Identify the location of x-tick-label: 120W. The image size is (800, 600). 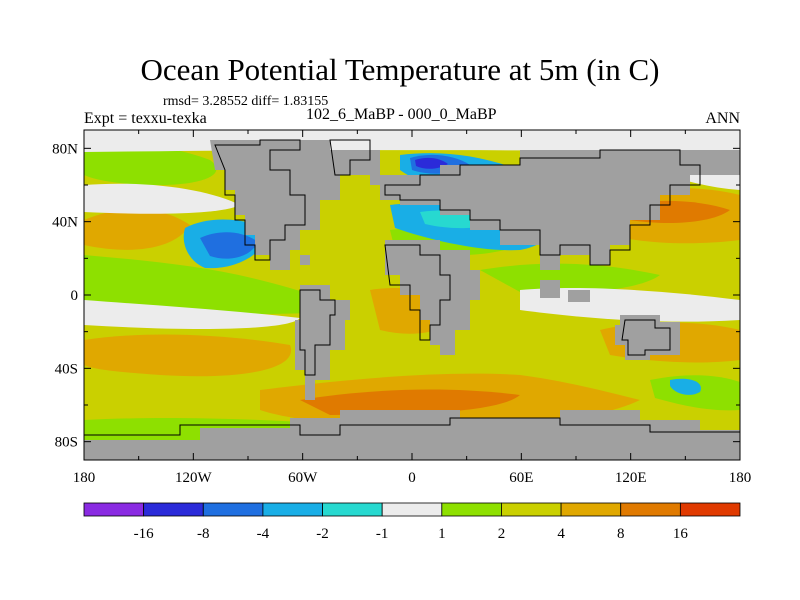
(194, 478).